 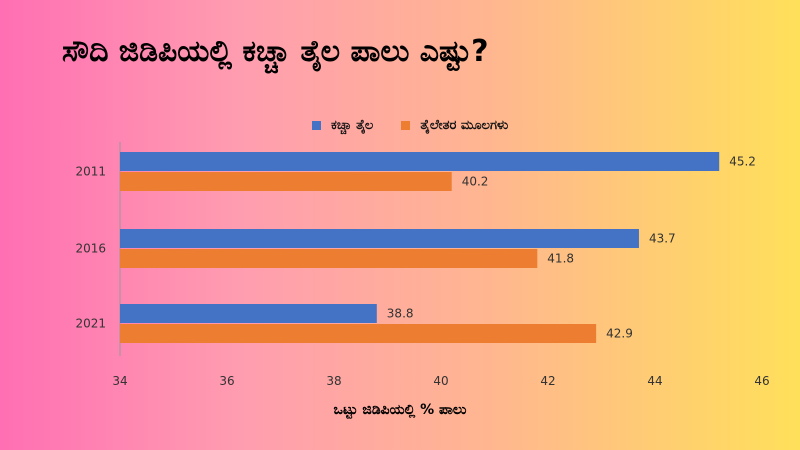 What do you see at coordinates (333, 381) in the screenshot?
I see `x-tick-label: 38` at bounding box center [333, 381].